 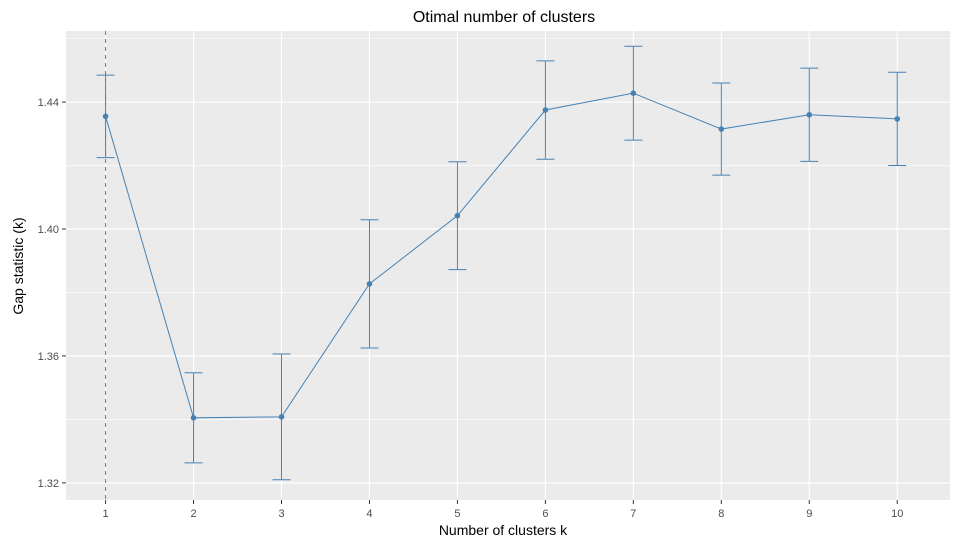 I want to click on x-tick-label: 3, so click(x=281, y=514).